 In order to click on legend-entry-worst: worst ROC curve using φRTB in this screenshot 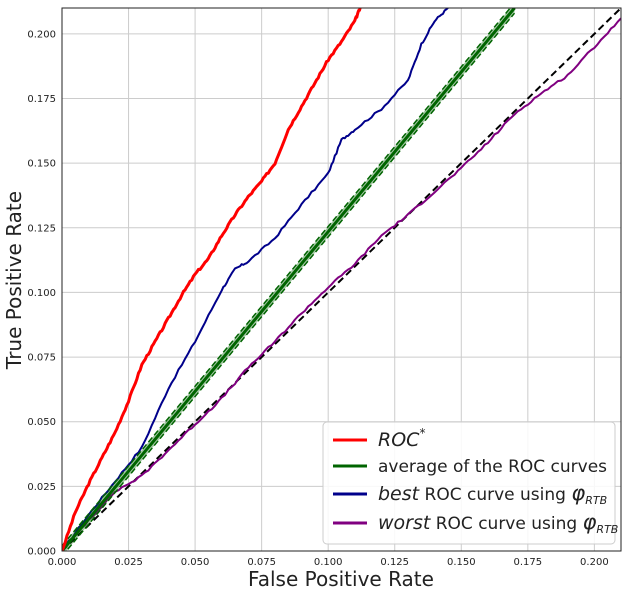, I will do `click(498, 523)`.